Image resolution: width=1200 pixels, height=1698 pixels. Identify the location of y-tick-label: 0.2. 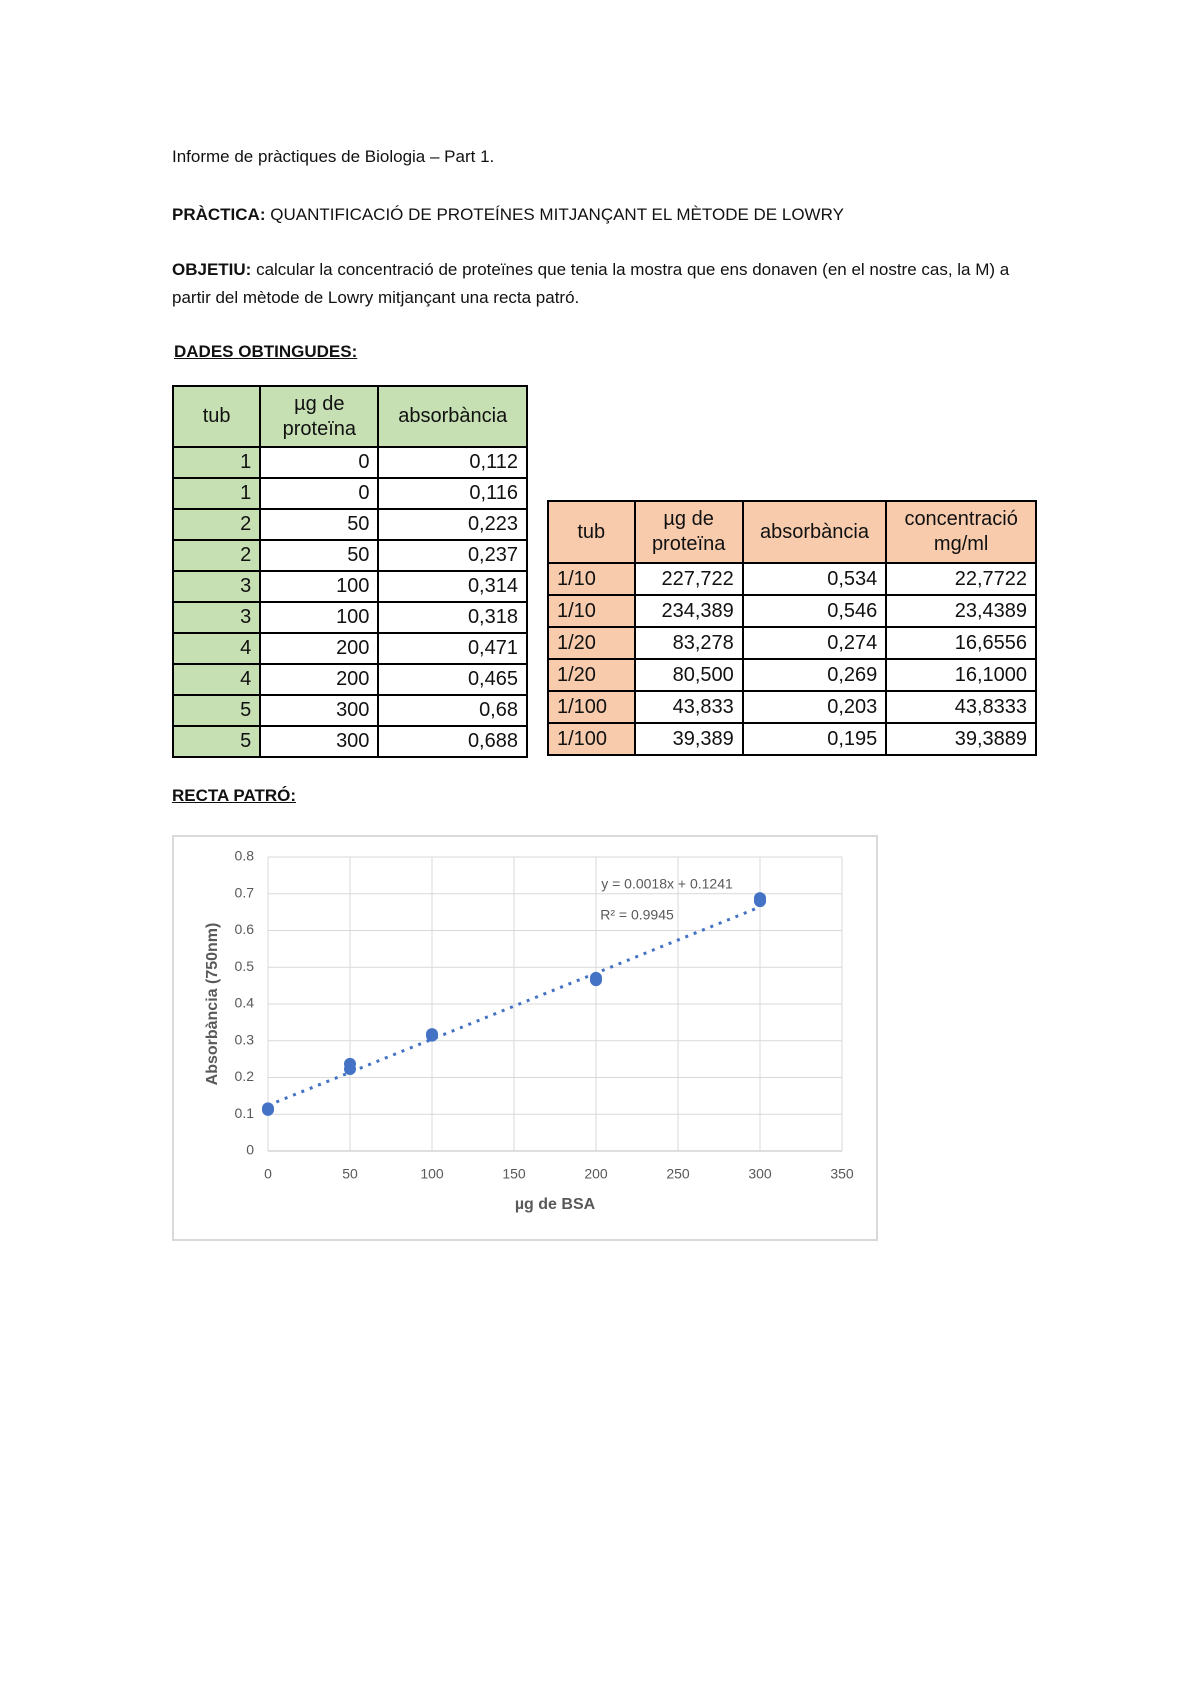
(245, 1076).